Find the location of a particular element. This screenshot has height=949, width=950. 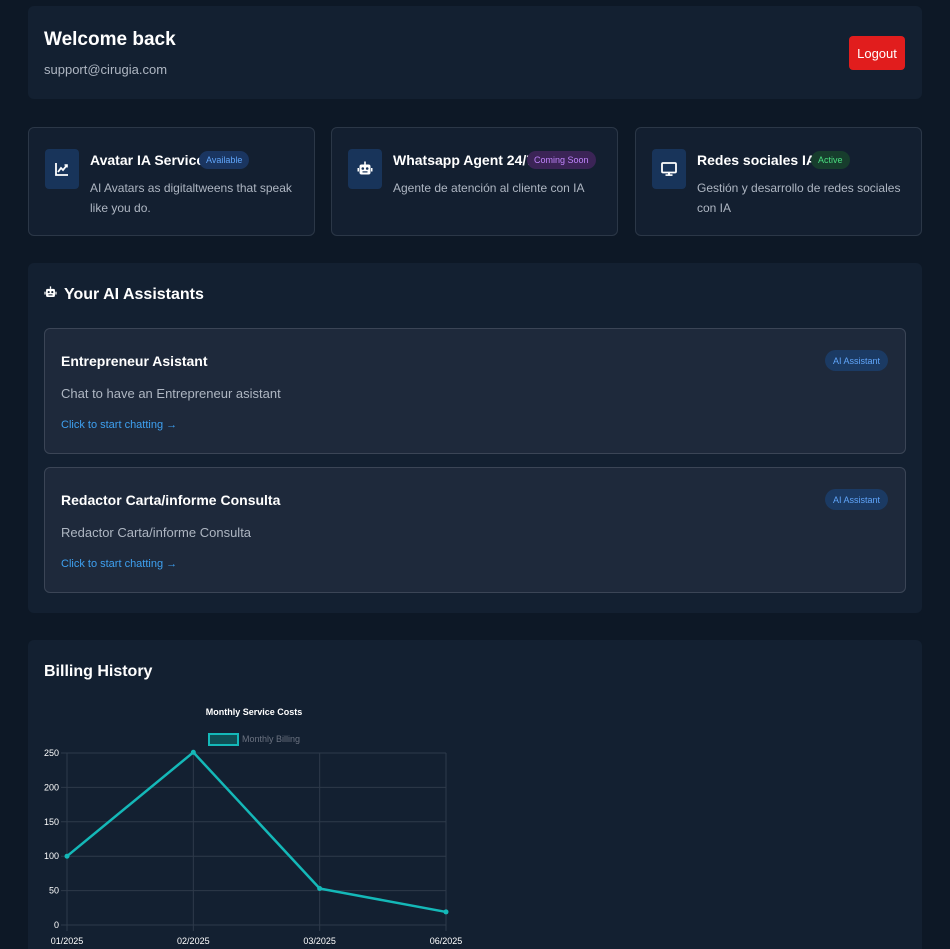

service-description: Agente de atención al cliente con IA is located at coordinates (489, 188).